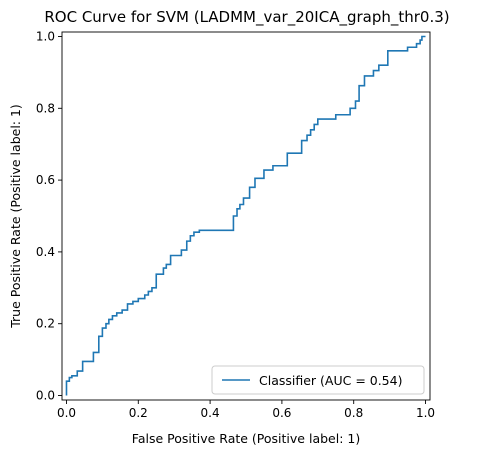  What do you see at coordinates (45, 36) in the screenshot?
I see `y-tick-label: 1.0` at bounding box center [45, 36].